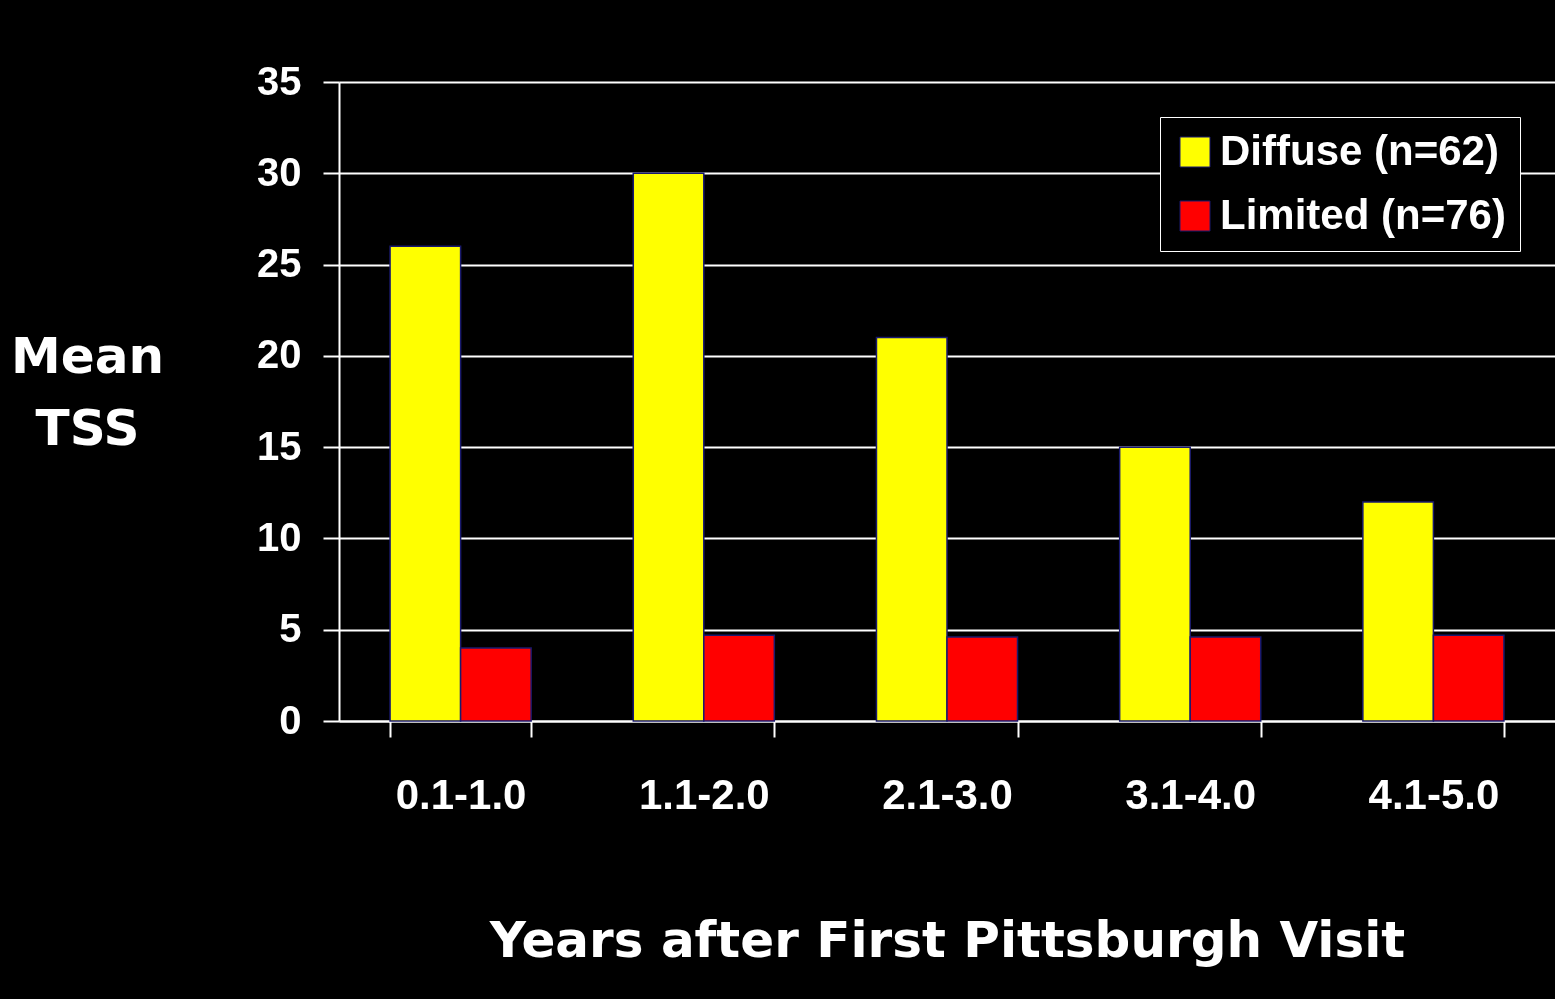 Image resolution: width=1555 pixels, height=999 pixels. What do you see at coordinates (290, 719) in the screenshot?
I see `y-tick-label: 0` at bounding box center [290, 719].